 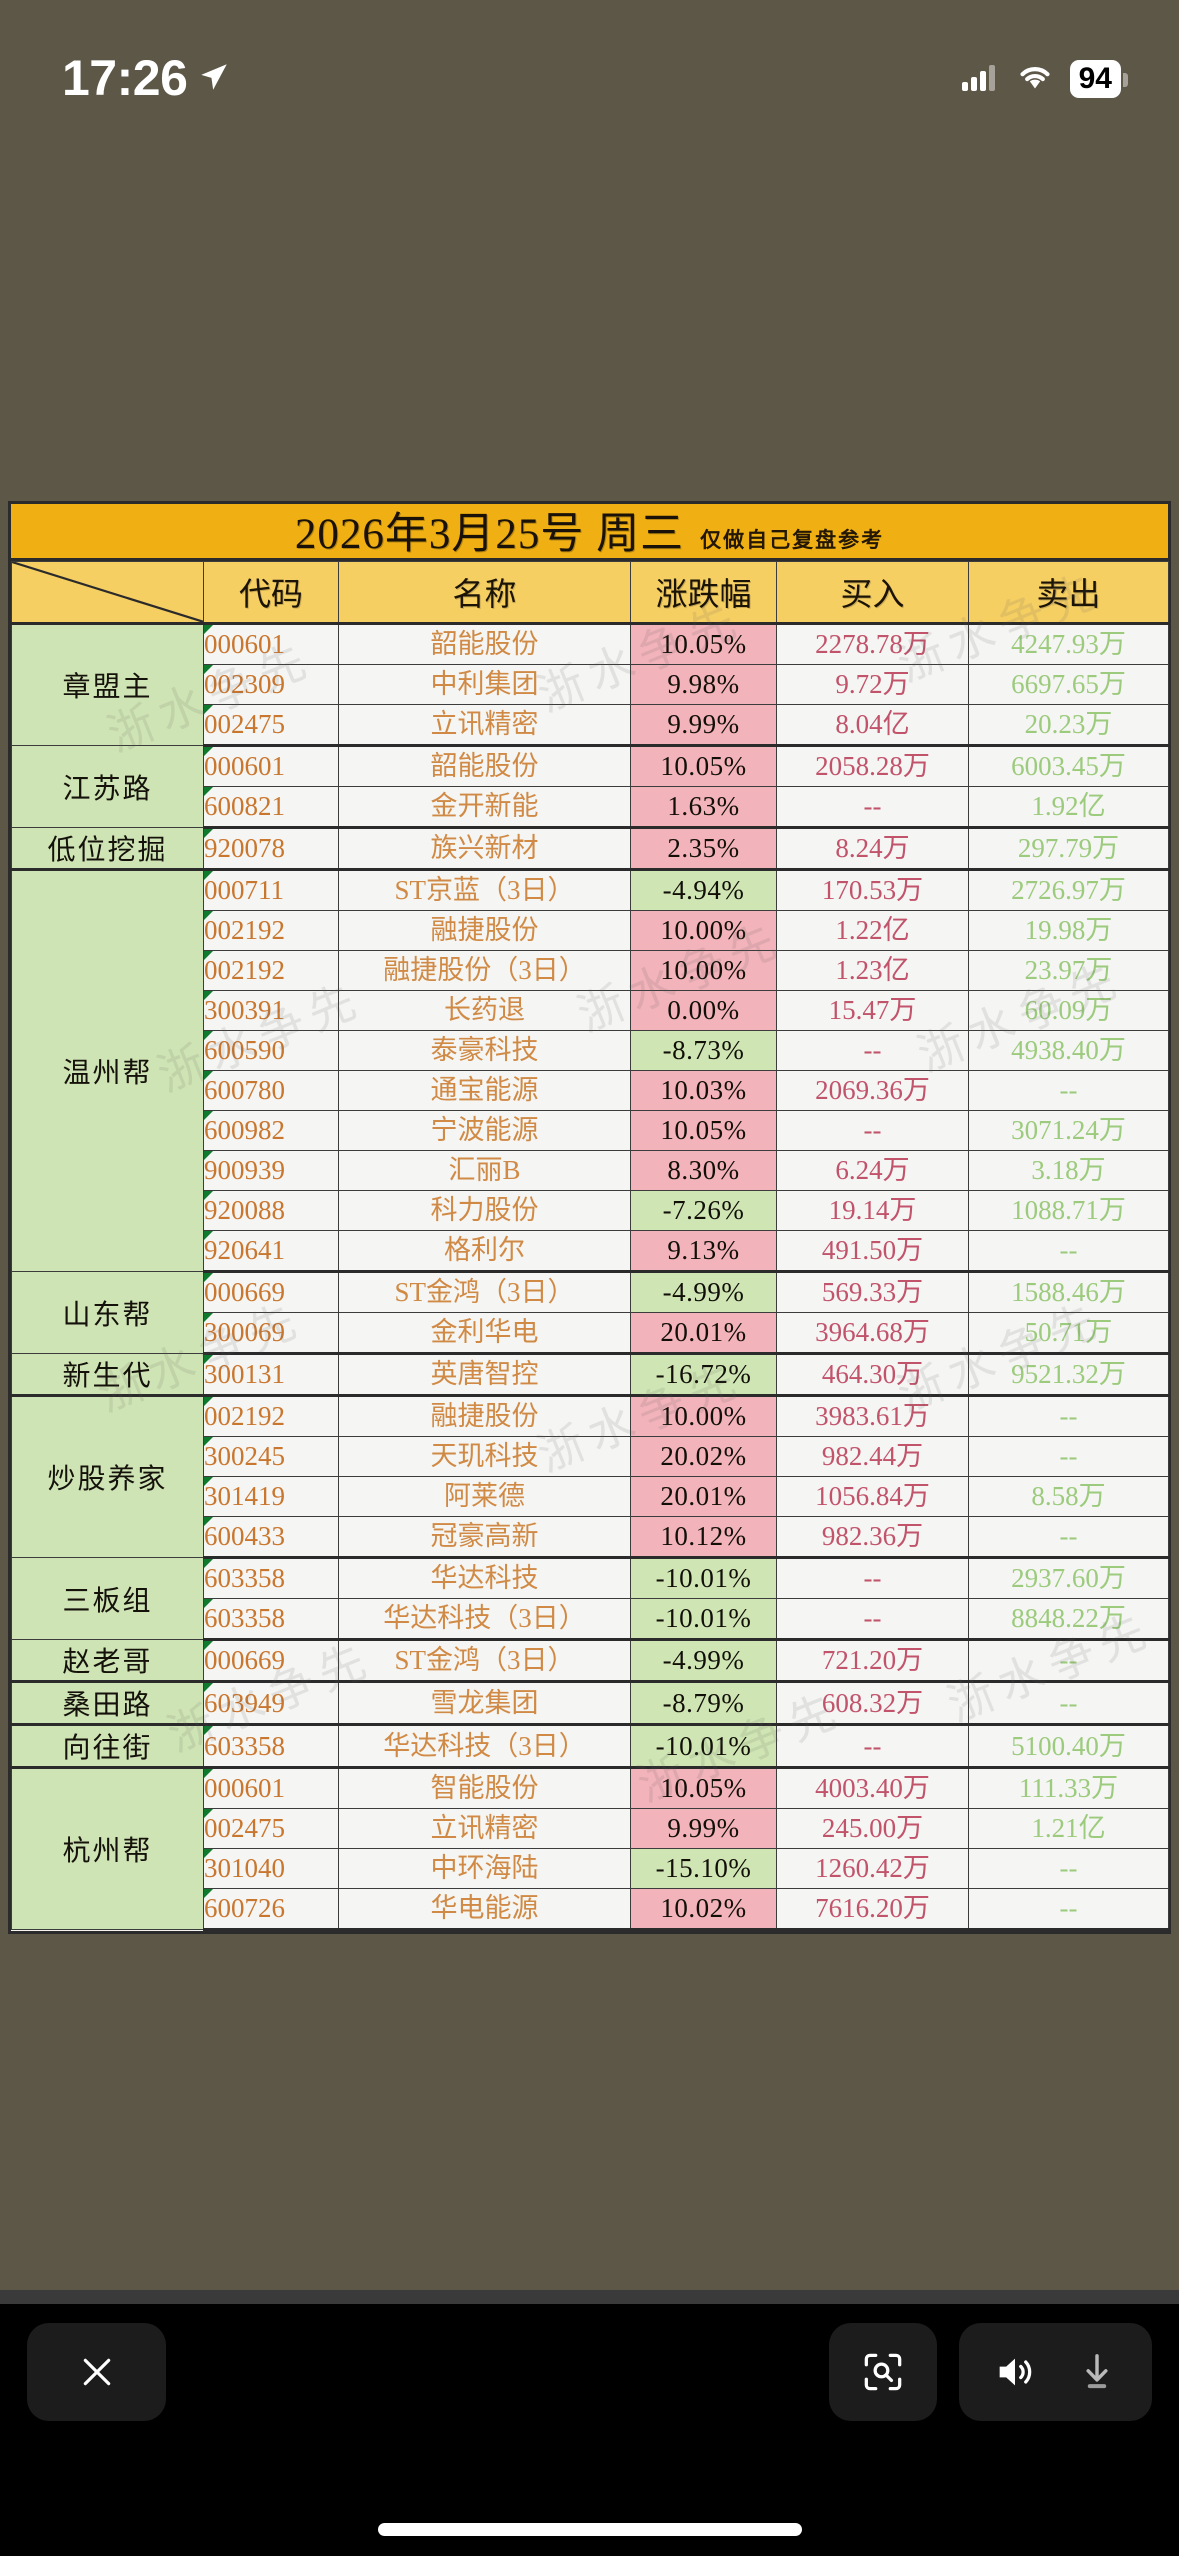 I want to click on change-percent-cell: 10.03%, so click(x=703, y=1090).